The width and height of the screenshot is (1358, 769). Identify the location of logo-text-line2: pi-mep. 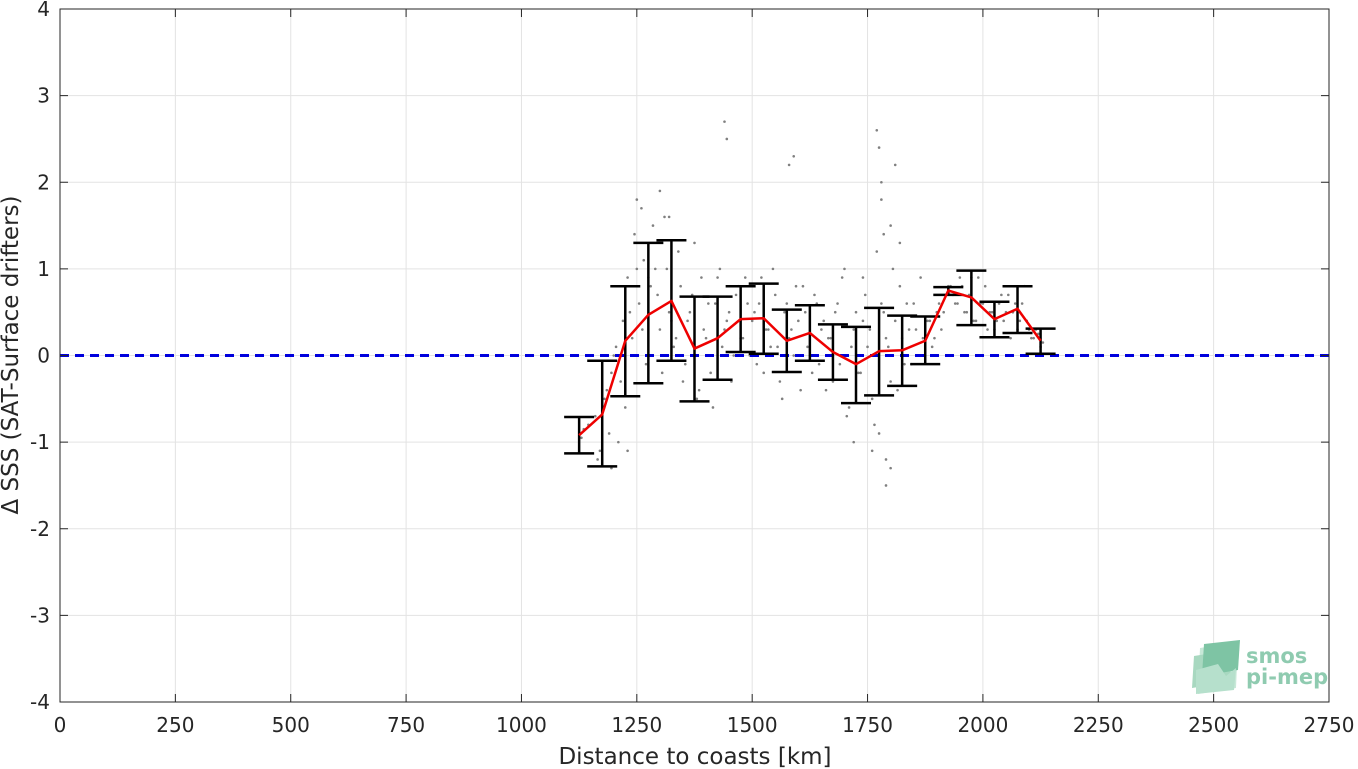
(1287, 677).